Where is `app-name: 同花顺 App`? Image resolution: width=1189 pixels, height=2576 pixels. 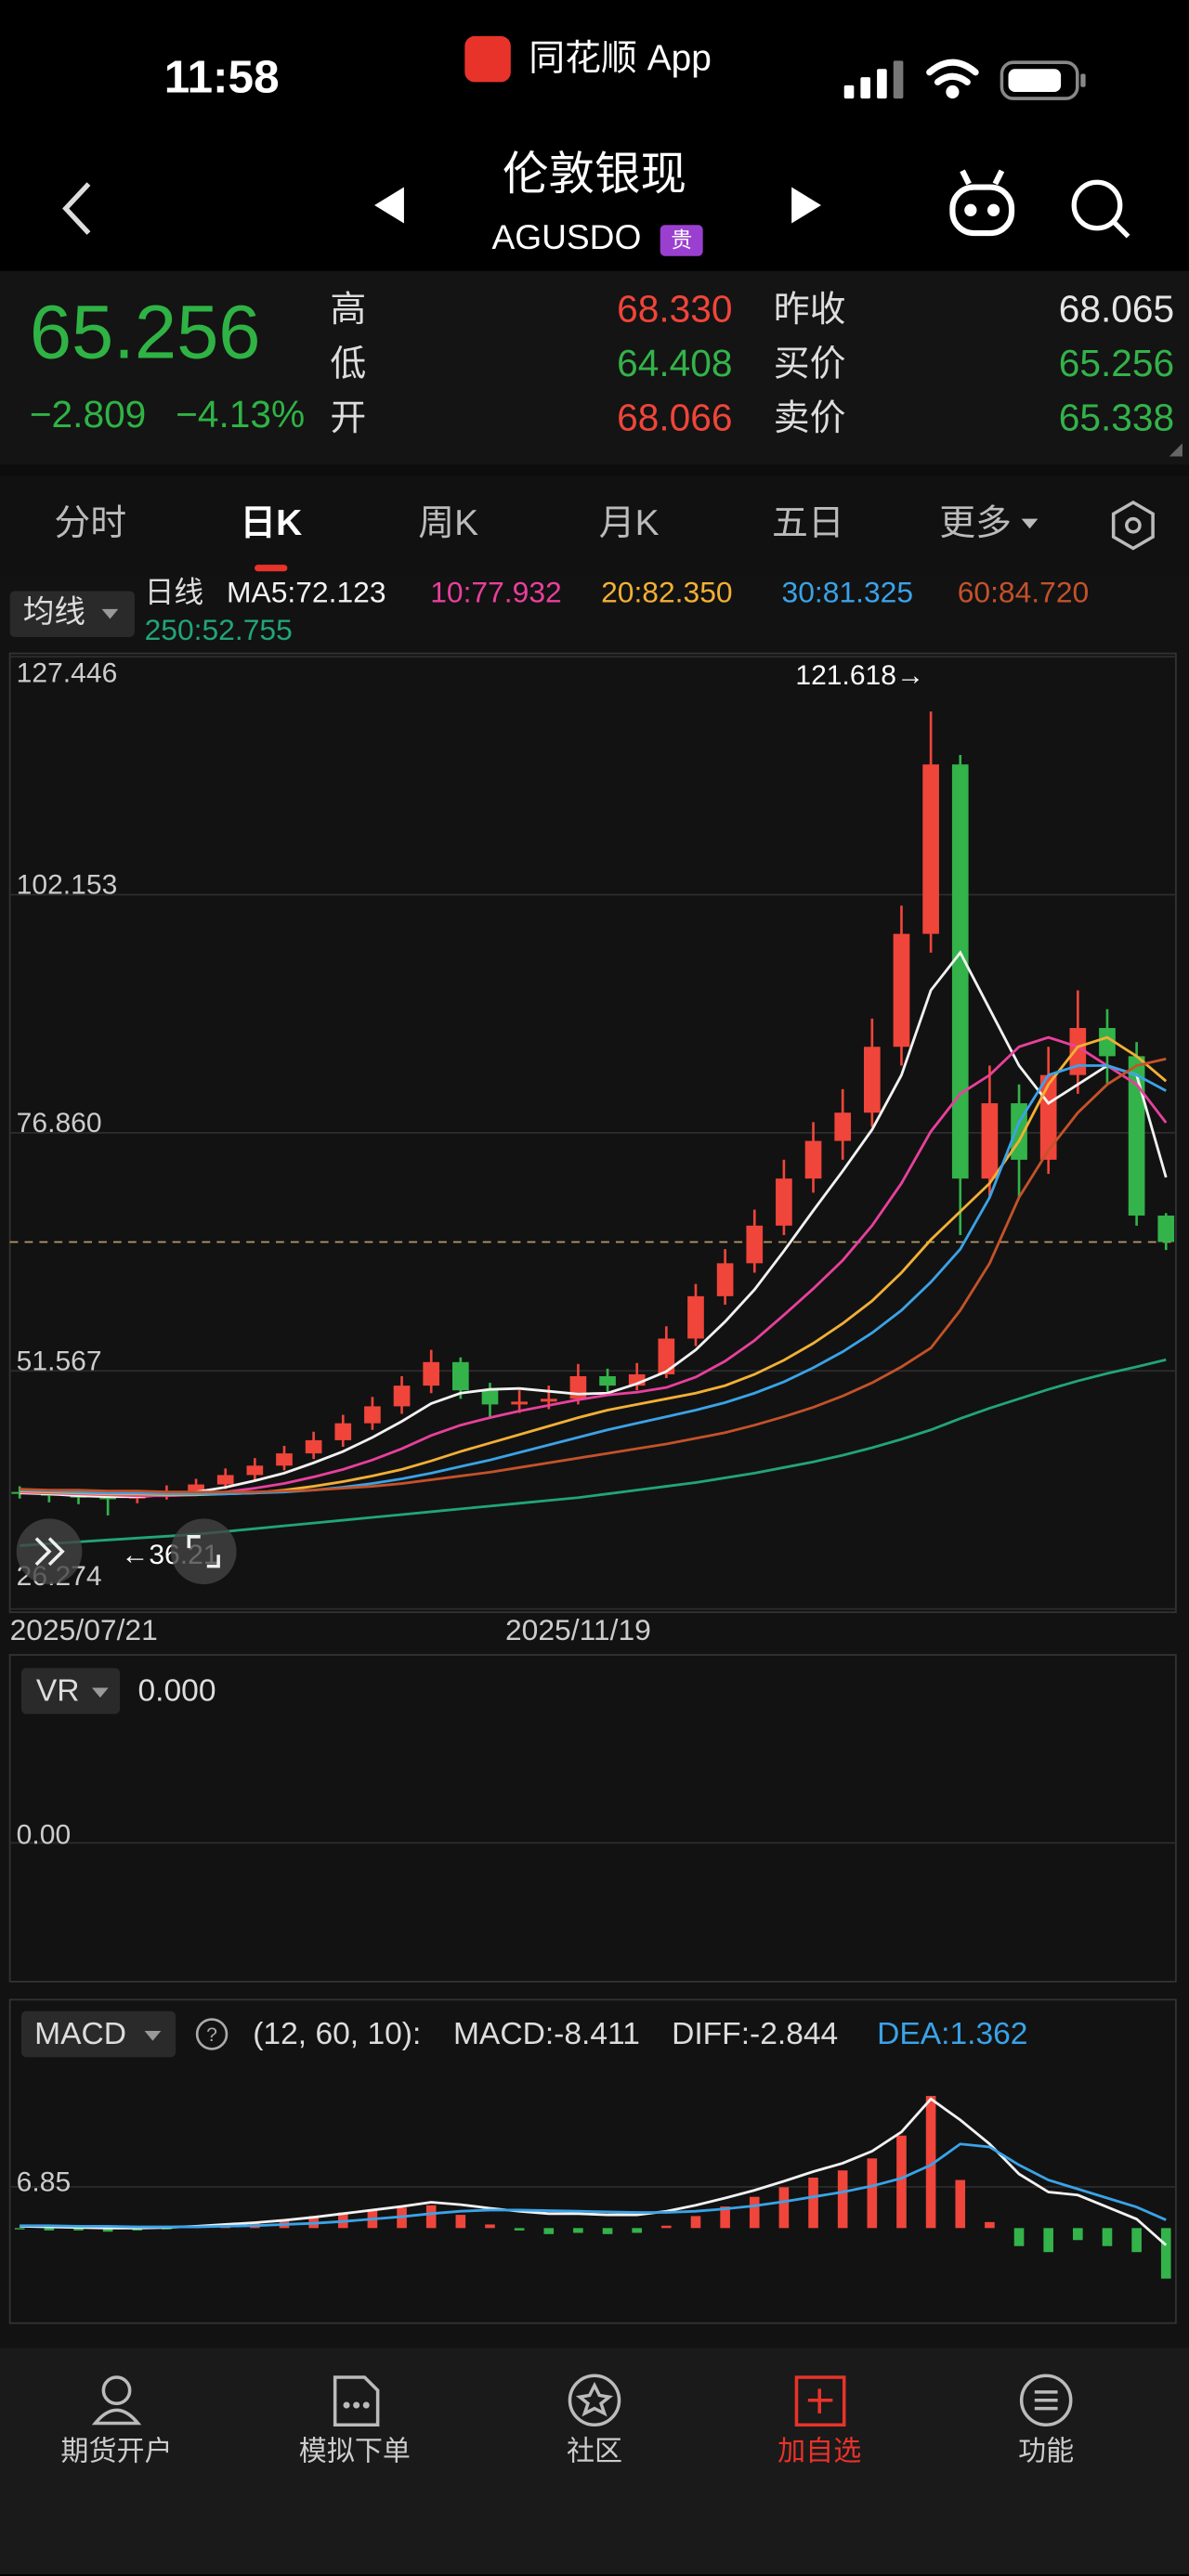
app-name: 同花顺 App is located at coordinates (620, 59).